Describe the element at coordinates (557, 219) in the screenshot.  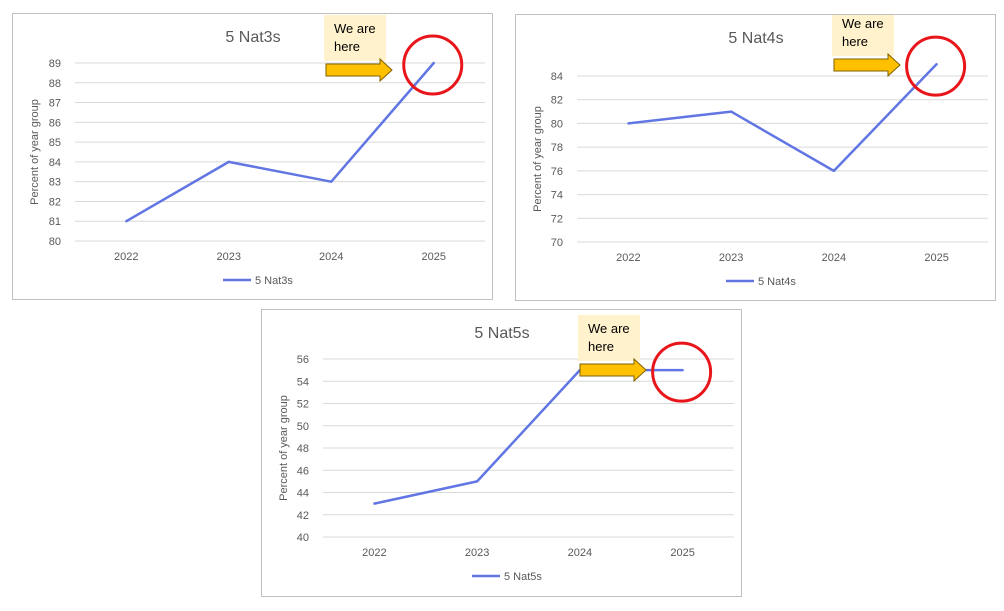
I see `y-tick-label: 72` at that location.